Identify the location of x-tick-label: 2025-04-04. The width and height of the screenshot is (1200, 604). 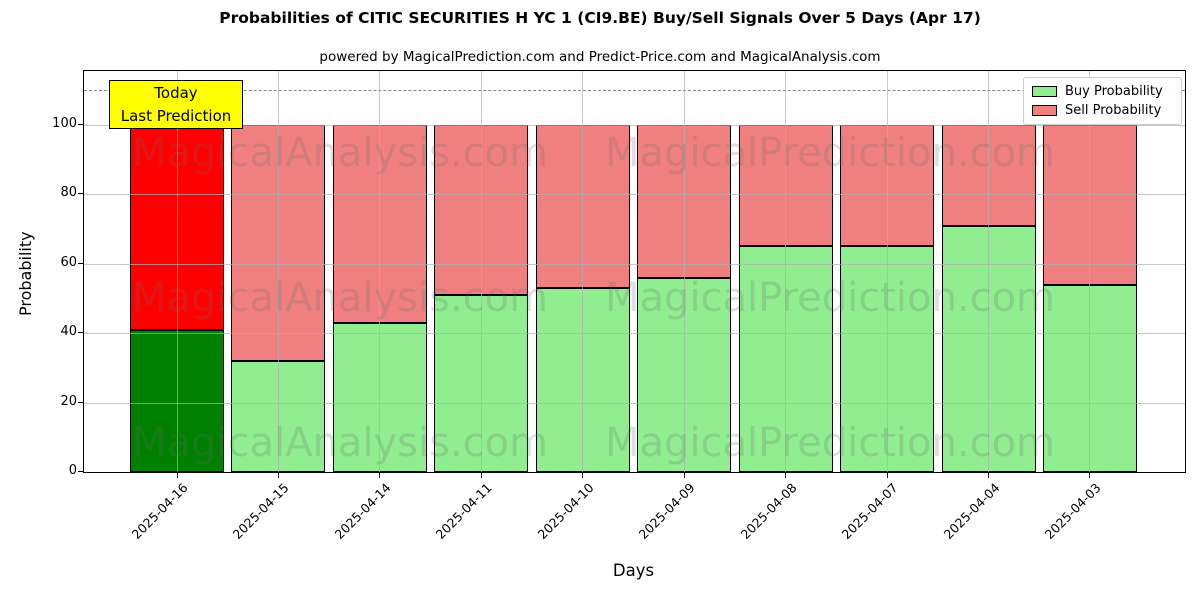
(971, 511).